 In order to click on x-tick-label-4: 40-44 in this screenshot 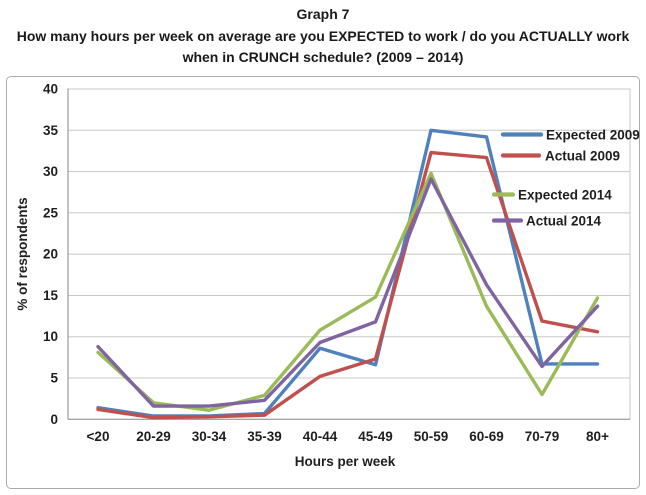, I will do `click(320, 436)`.